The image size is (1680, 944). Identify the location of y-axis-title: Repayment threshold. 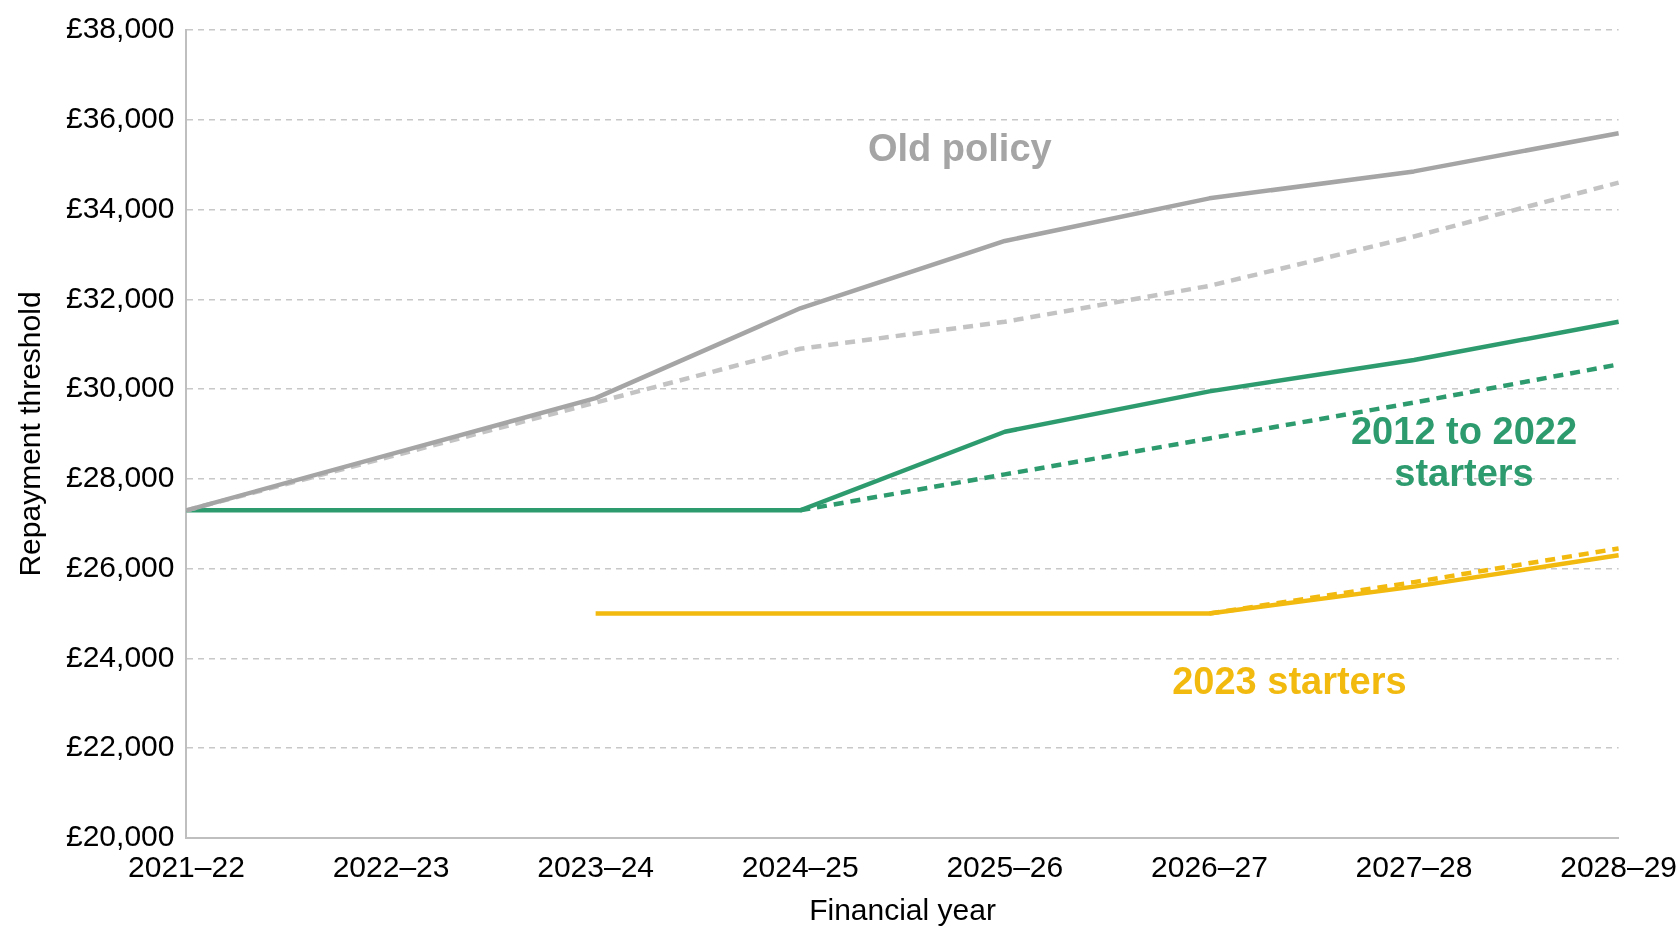
(30, 434).